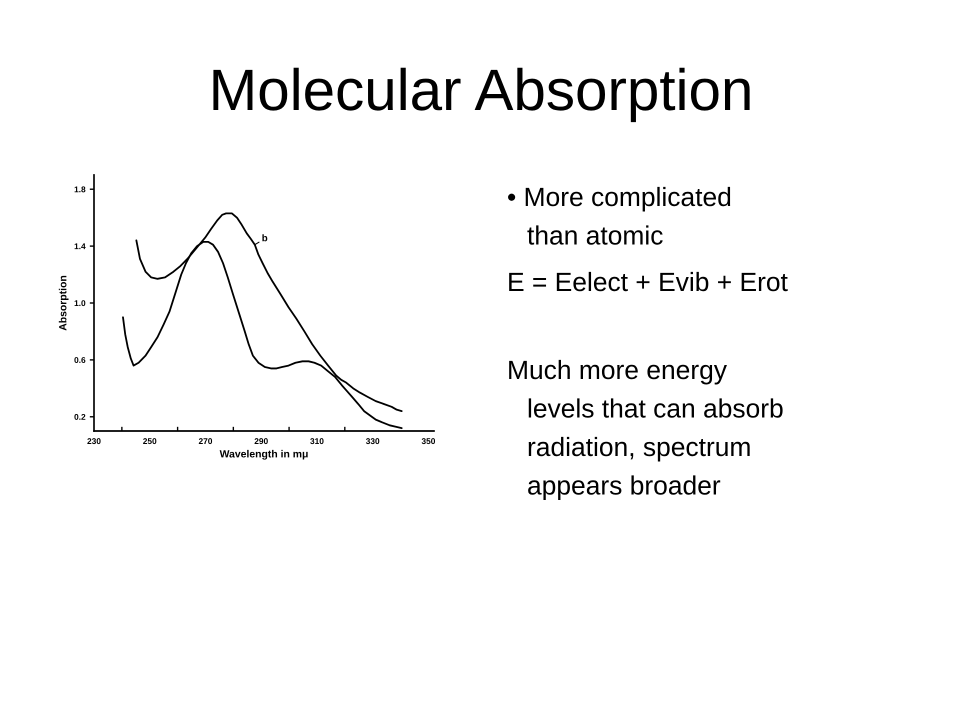 The image size is (960, 720). I want to click on y-tick-label: 1.8, so click(80, 189).